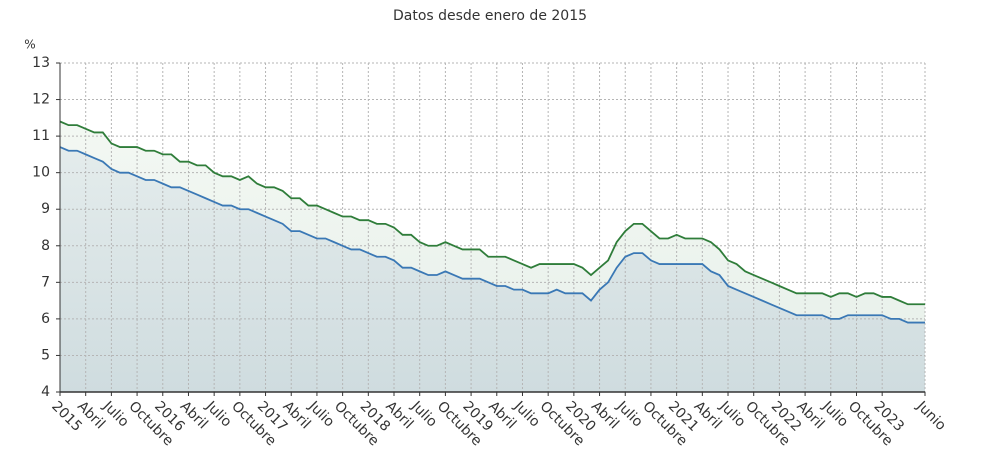 This screenshot has width=981, height=471. What do you see at coordinates (41, 173) in the screenshot?
I see `y-tick-label: 10` at bounding box center [41, 173].